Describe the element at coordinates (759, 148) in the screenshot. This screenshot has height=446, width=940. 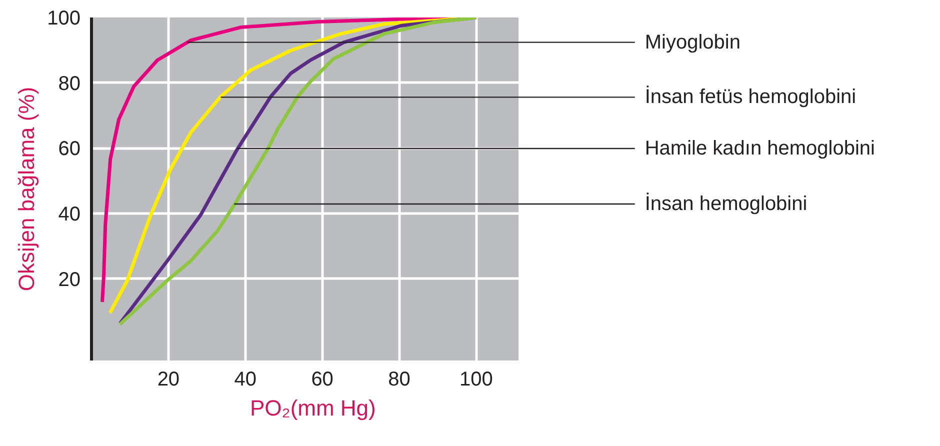
I see `annotation: Hamile kadın hemoglobini` at that location.